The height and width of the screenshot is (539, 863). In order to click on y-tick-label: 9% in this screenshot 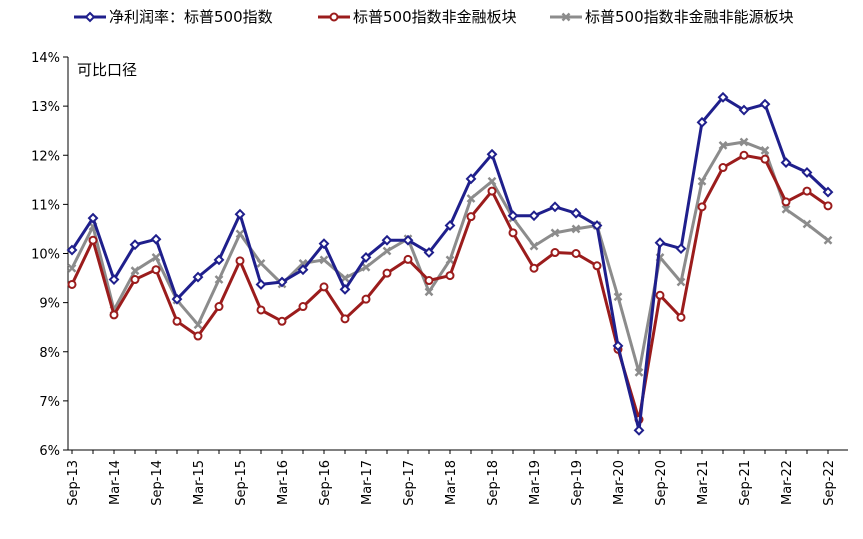, I will do `click(49, 304)`.